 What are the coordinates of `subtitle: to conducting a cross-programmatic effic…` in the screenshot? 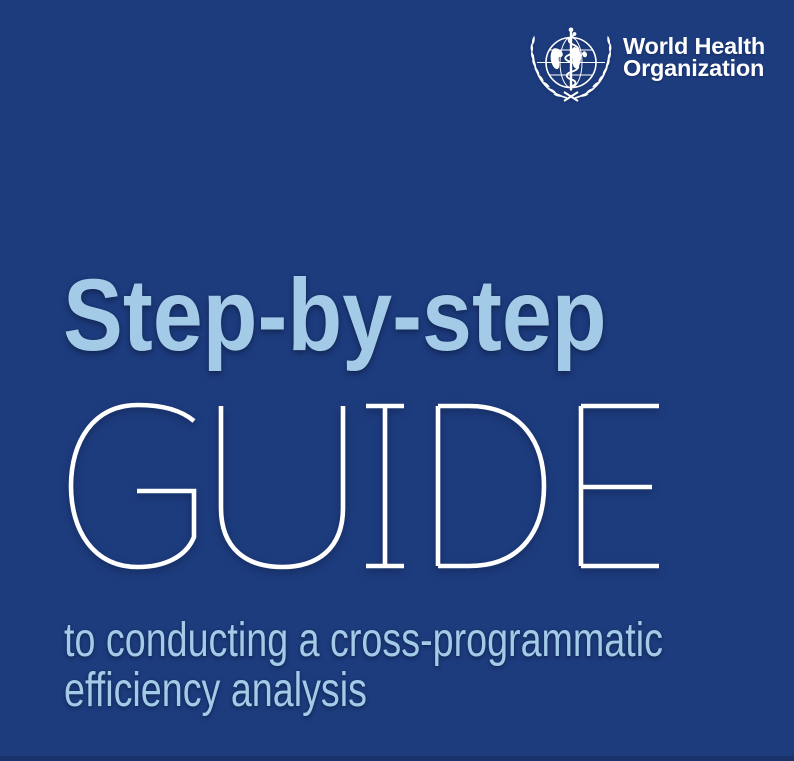 It's located at (363, 666).